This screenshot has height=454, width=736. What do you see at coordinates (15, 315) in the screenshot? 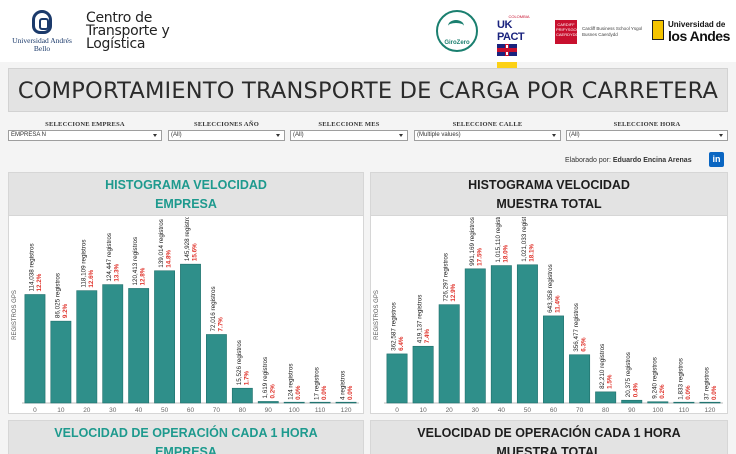
I see `y-axis-label: REGISTROS GPS` at bounding box center [15, 315].